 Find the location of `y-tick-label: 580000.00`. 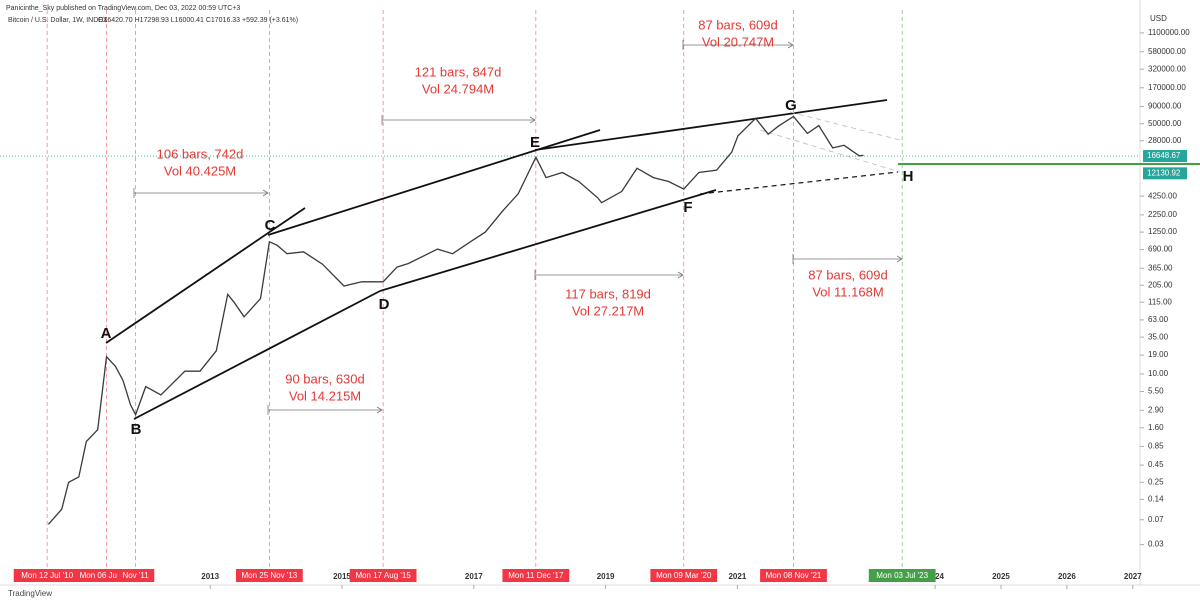

y-tick-label: 580000.00 is located at coordinates (1167, 51).